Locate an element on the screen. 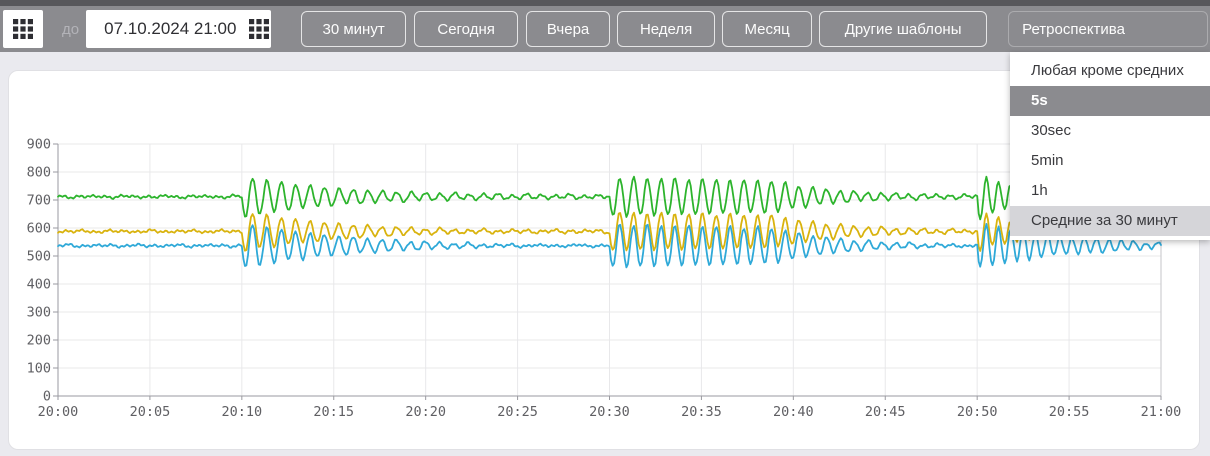 The width and height of the screenshot is (1210, 456). from-datetime-picker-button is located at coordinates (23, 29).